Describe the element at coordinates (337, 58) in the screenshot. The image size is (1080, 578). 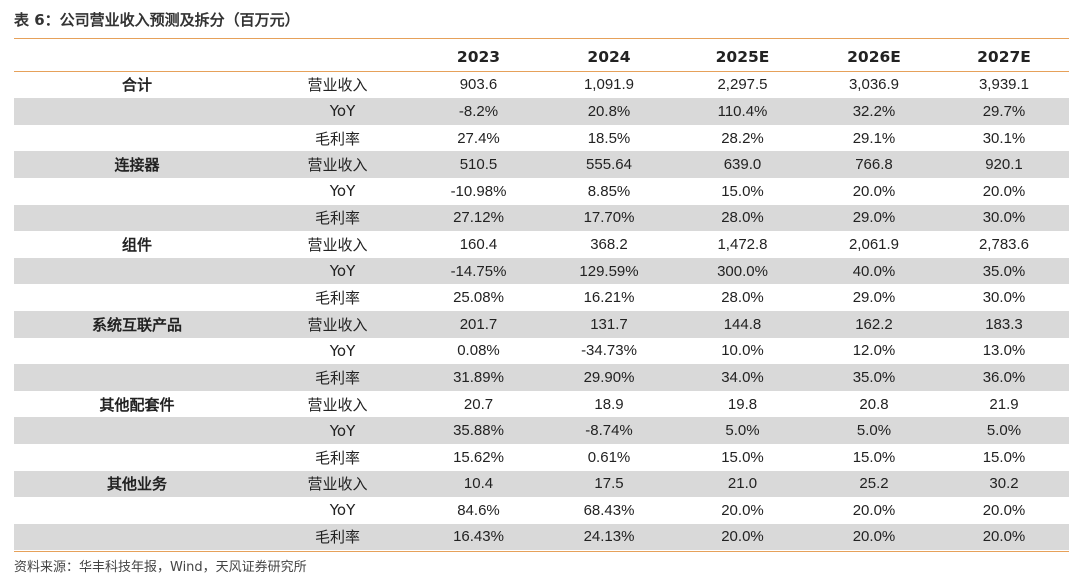
I see `header-cell-metric` at that location.